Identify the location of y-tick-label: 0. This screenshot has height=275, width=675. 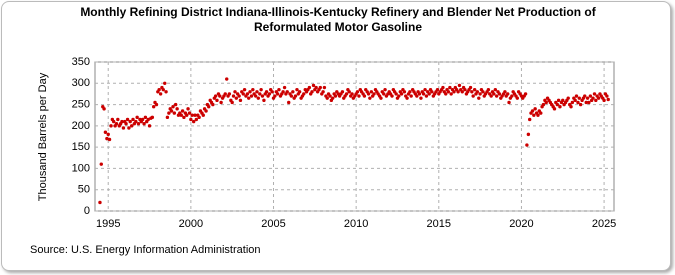
(87, 211).